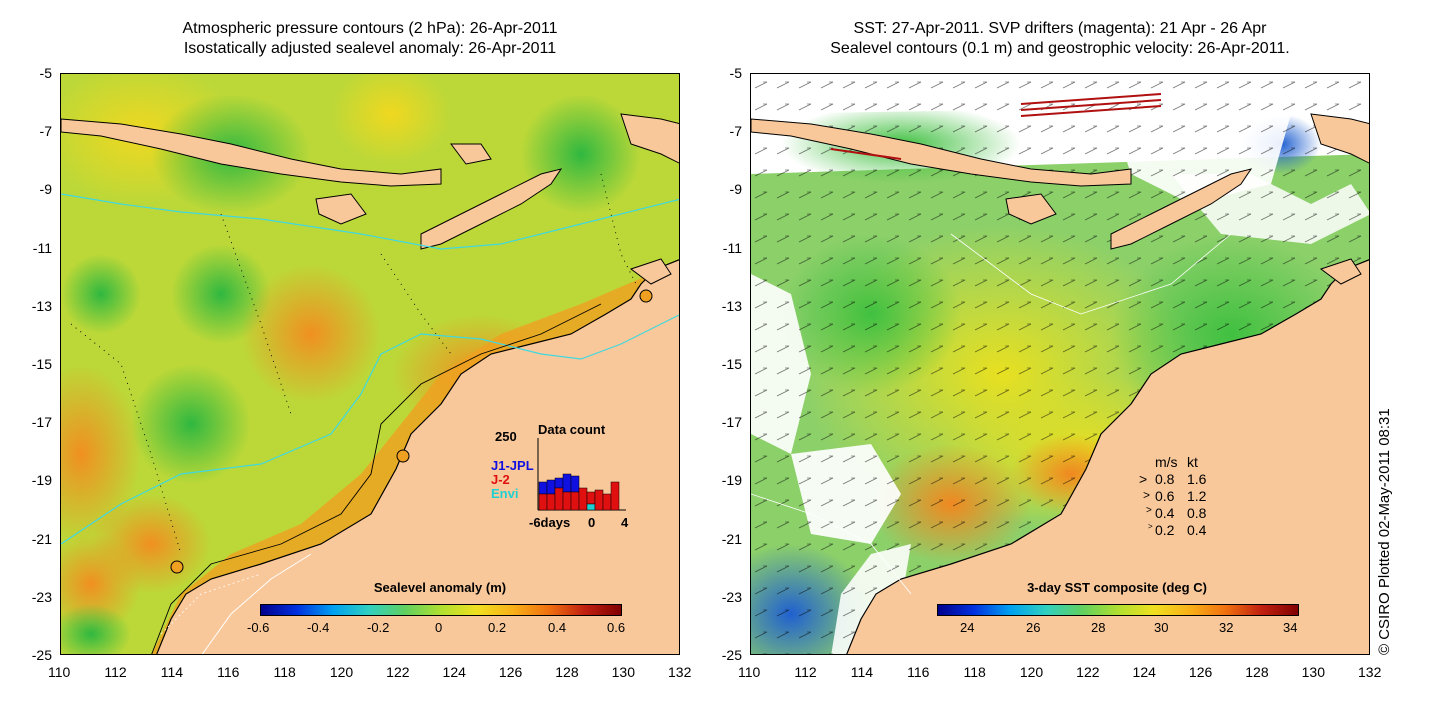  Describe the element at coordinates (967, 627) in the screenshot. I see `sst-tick: 24` at that location.